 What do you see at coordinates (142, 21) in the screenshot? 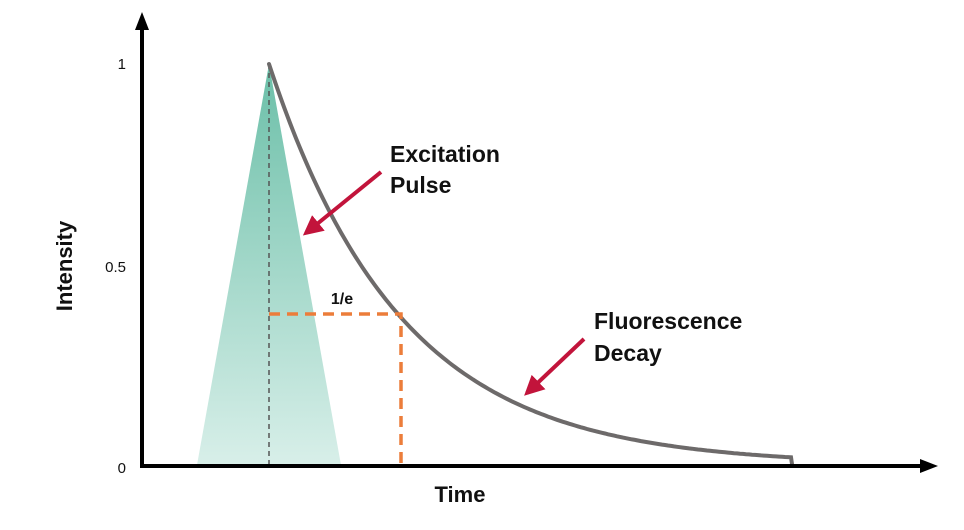
I see `y-axis-arrowhead` at bounding box center [142, 21].